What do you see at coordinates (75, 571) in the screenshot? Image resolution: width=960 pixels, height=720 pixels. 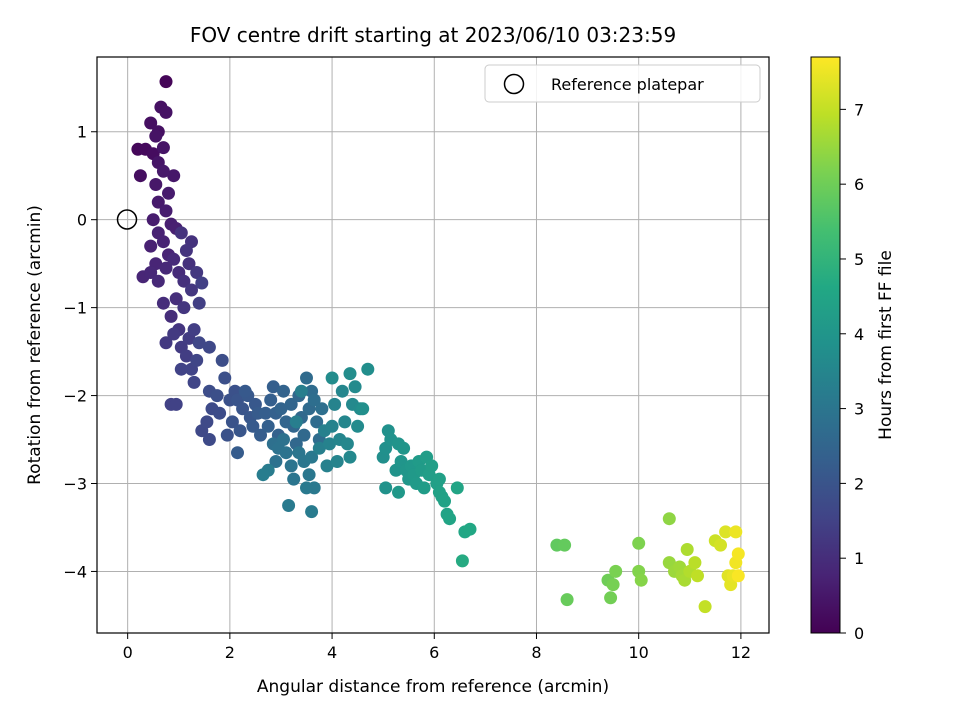 I see `y-tick-label: −4` at bounding box center [75, 571].